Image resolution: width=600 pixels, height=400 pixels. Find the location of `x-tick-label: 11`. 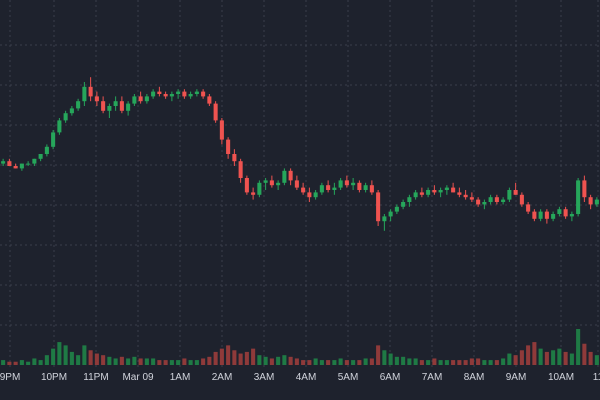

x-tick-label: 11 is located at coordinates (596, 377).